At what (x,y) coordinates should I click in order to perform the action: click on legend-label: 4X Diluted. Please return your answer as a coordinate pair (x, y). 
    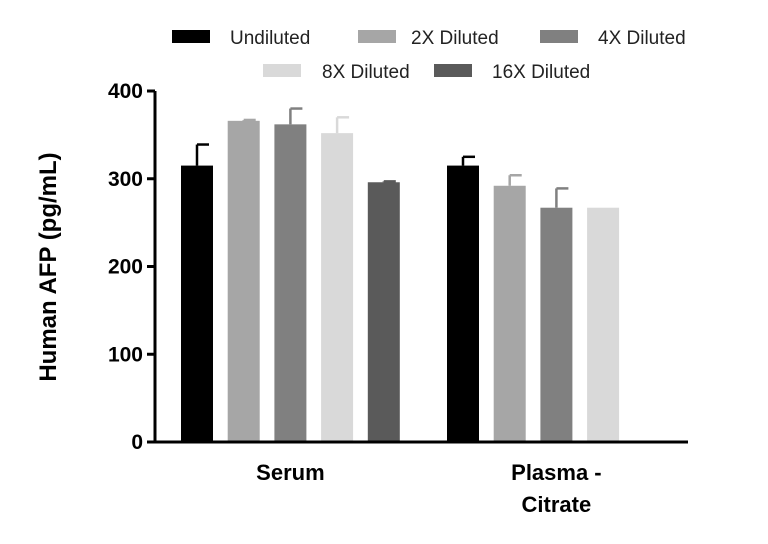
    Looking at the image, I should click on (642, 38).